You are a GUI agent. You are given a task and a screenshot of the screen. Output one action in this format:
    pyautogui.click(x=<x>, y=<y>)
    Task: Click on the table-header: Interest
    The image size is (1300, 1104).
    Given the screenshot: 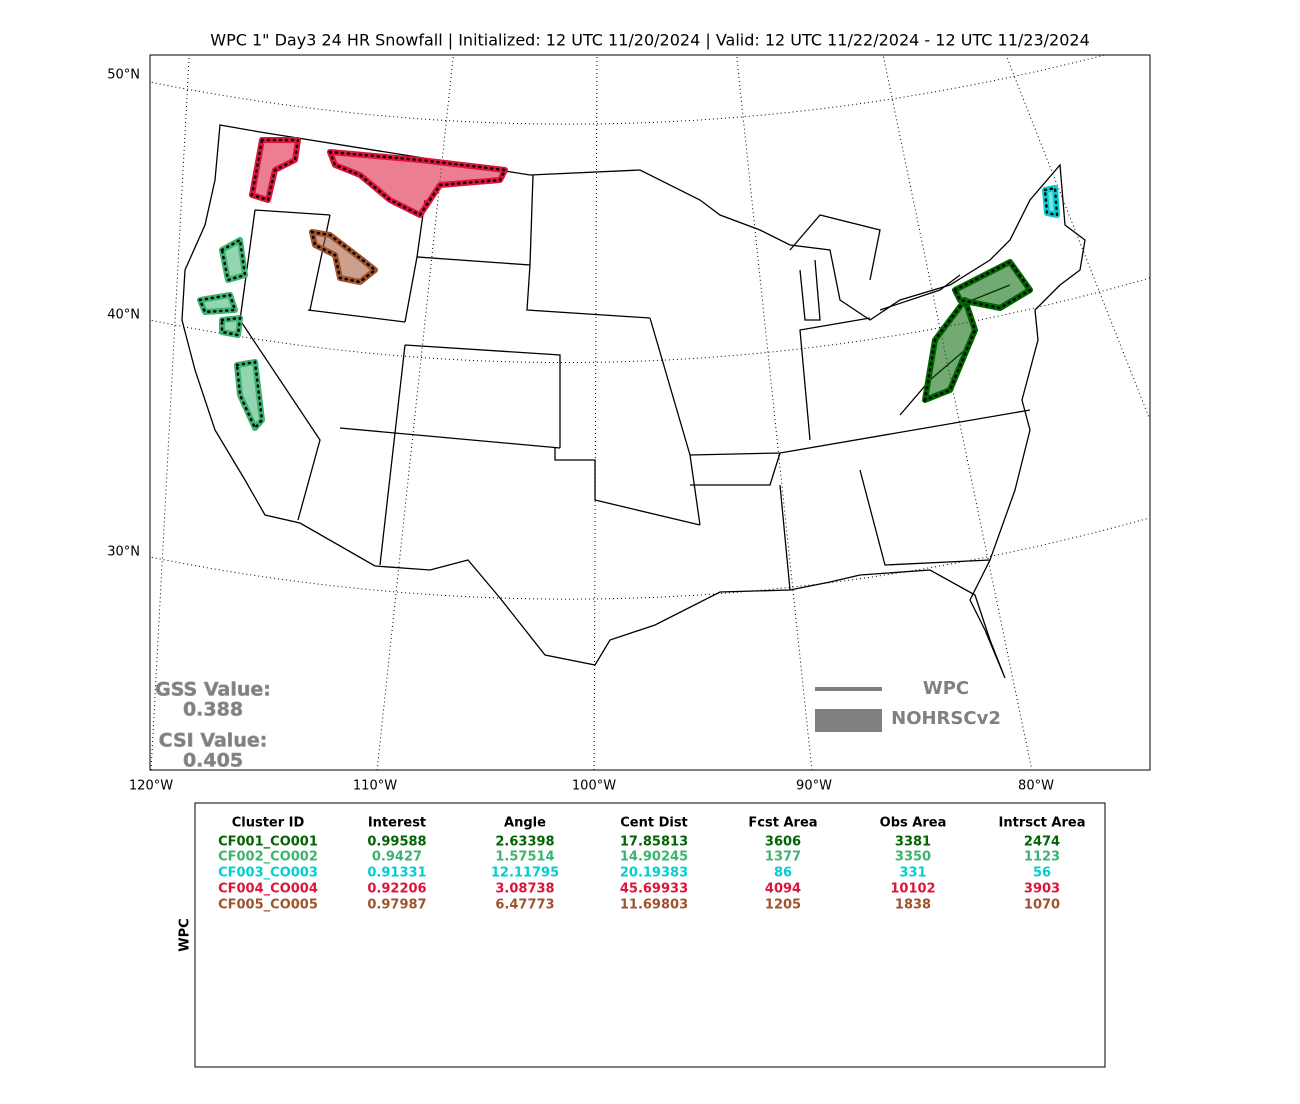 What is the action you would take?
    pyautogui.click(x=397, y=823)
    